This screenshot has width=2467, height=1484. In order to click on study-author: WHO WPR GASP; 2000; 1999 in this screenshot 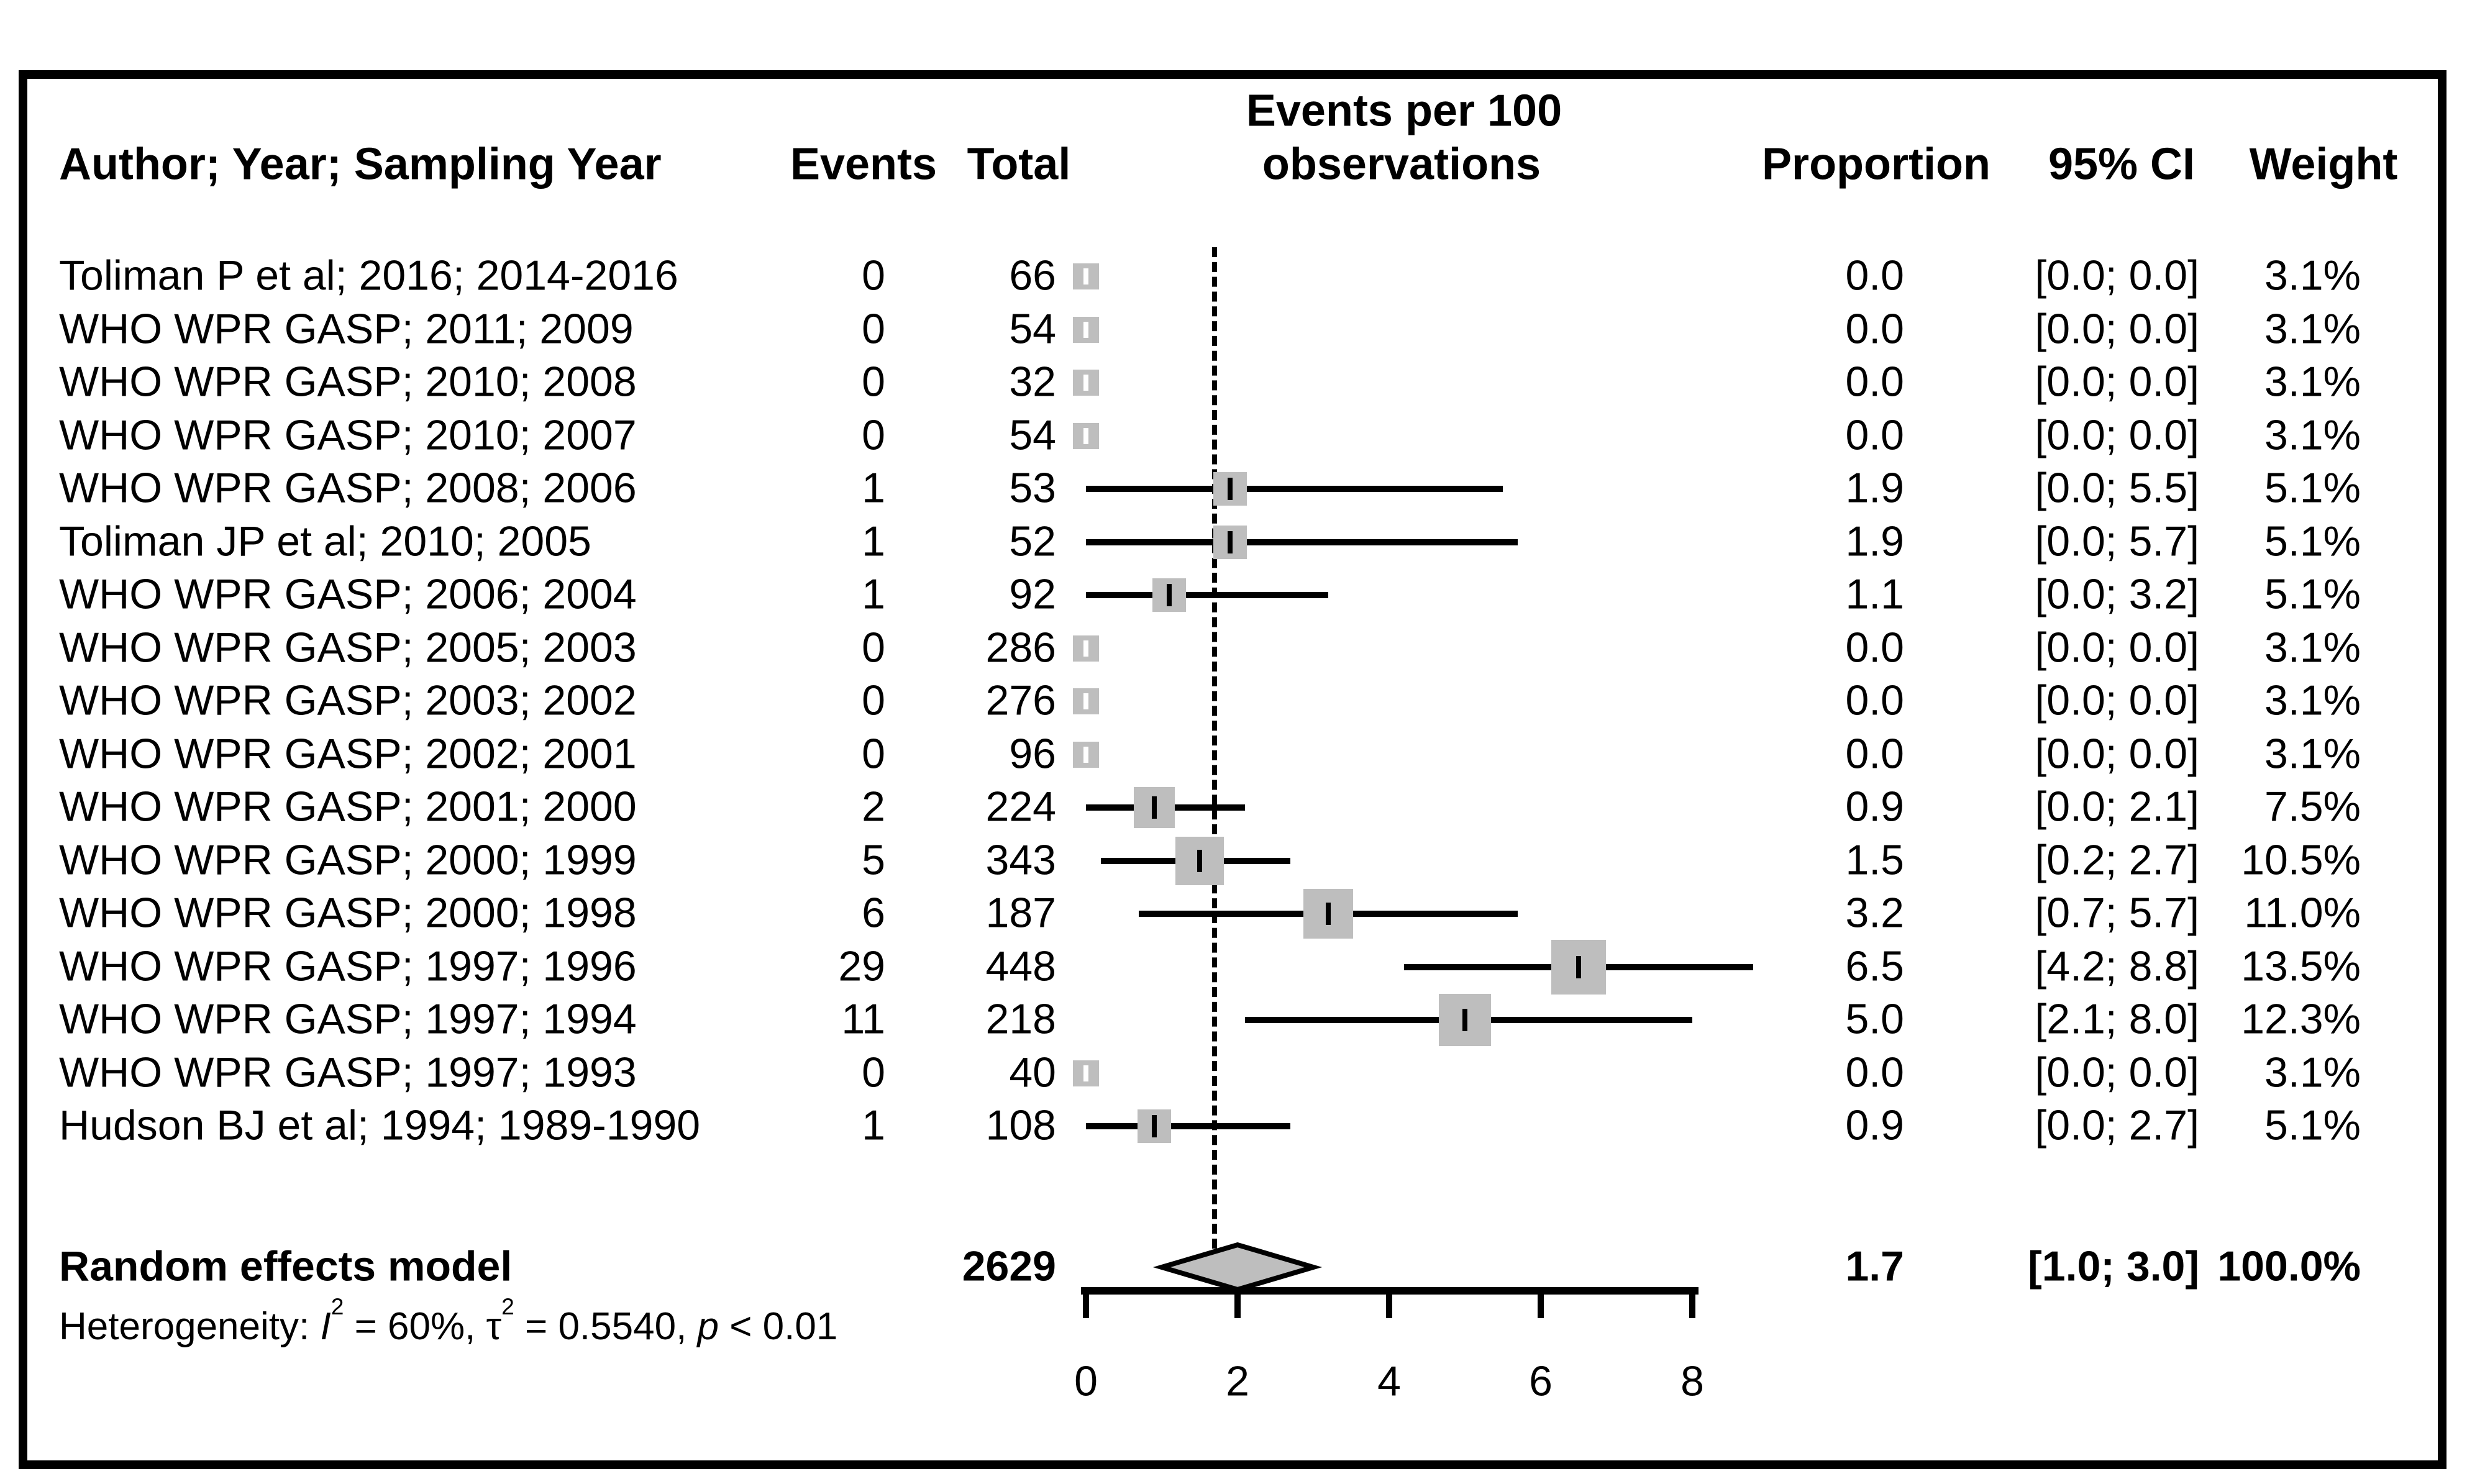, I will do `click(348, 860)`.